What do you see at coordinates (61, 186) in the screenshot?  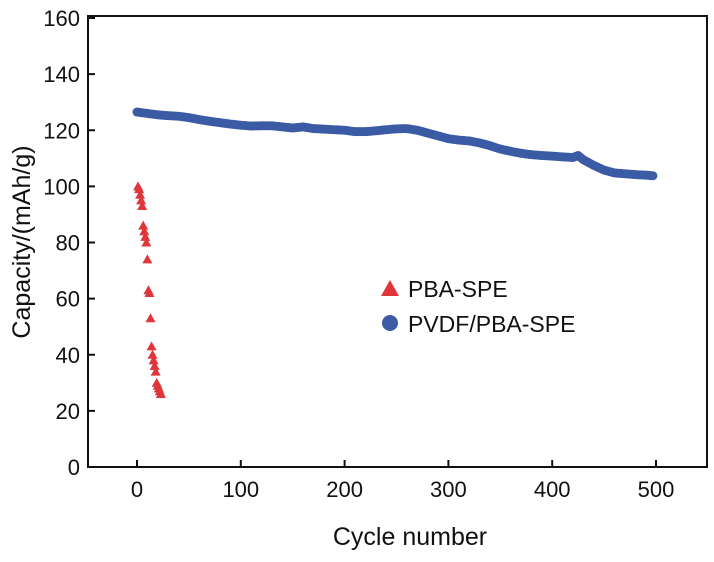 I see `y-tick-label: 100` at bounding box center [61, 186].